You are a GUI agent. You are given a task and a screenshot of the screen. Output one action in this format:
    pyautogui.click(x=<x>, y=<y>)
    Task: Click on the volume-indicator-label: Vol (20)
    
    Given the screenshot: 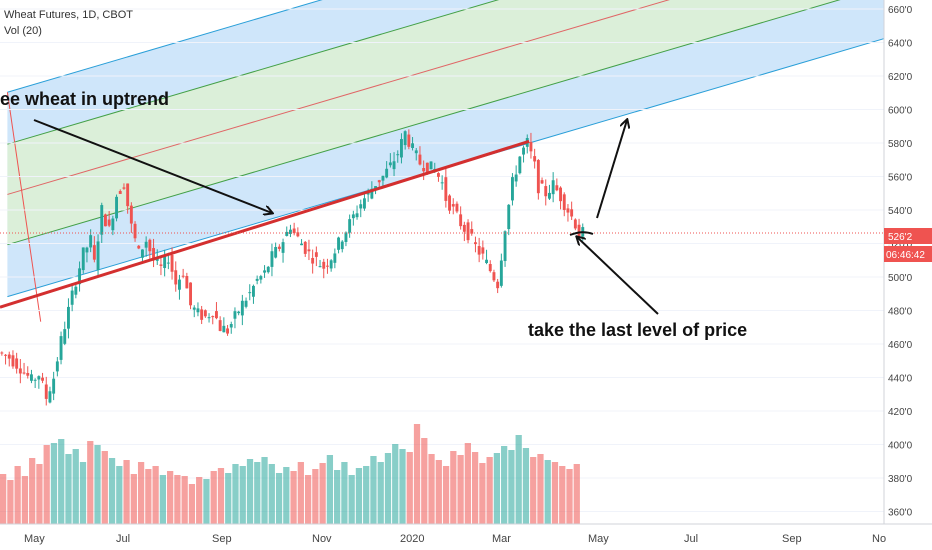 What is the action you would take?
    pyautogui.click(x=23, y=31)
    